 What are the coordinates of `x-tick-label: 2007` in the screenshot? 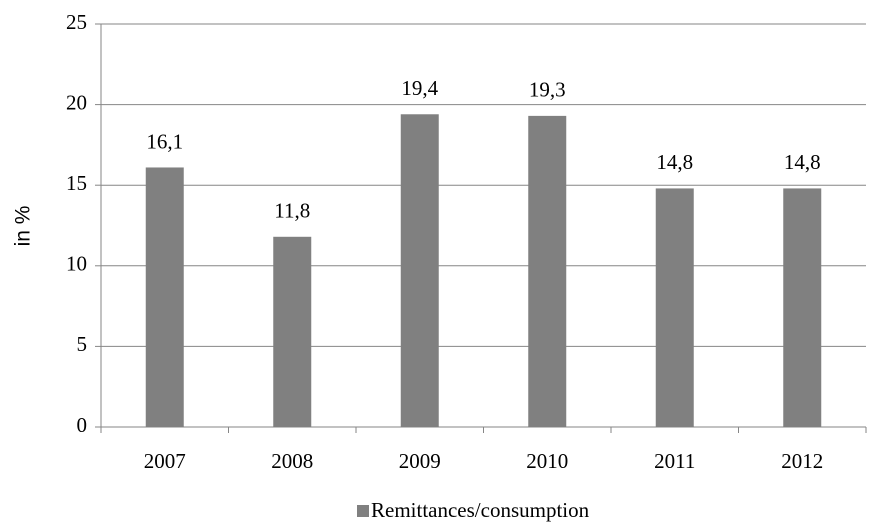 It's located at (165, 461).